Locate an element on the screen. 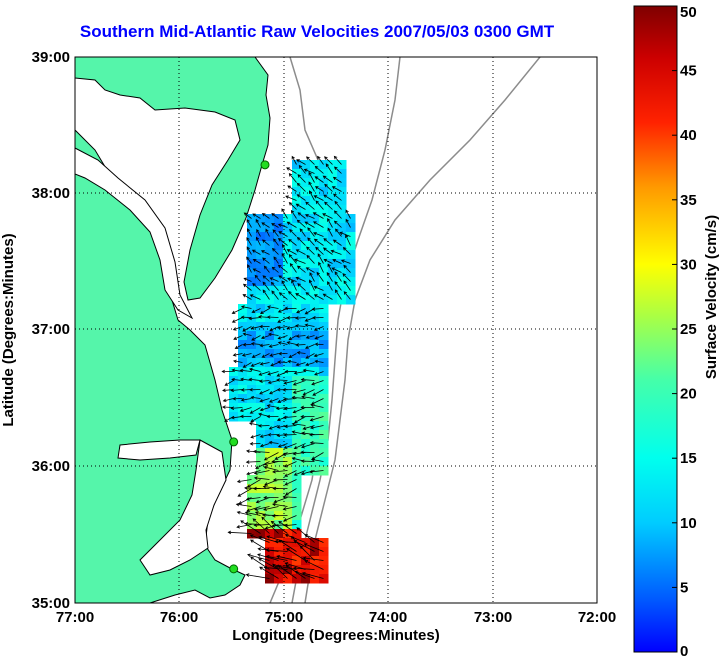  x-tick: 75:00 is located at coordinates (284, 617).